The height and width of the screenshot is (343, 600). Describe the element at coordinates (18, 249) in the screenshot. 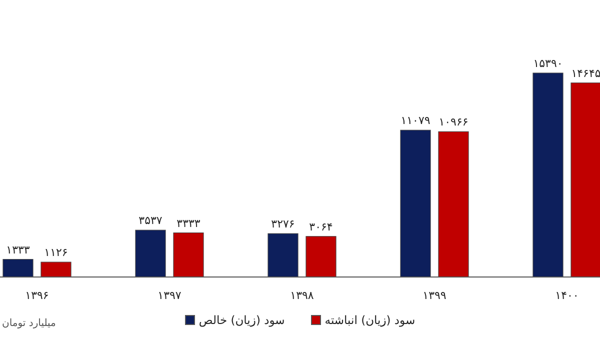

I see `data-label: ۱۳۳۳` at that location.